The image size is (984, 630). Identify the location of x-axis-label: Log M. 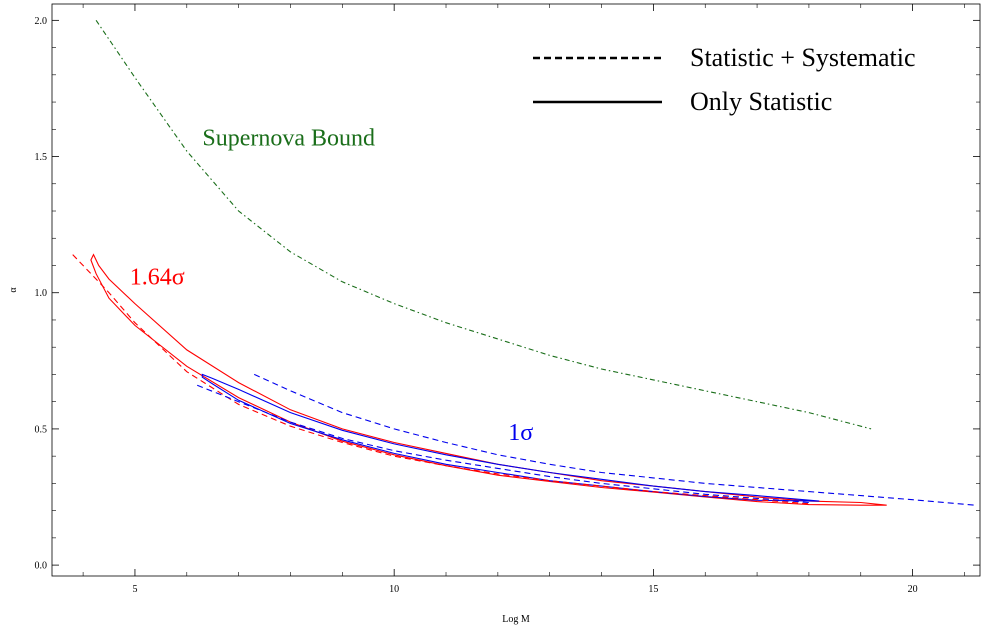
(516, 619).